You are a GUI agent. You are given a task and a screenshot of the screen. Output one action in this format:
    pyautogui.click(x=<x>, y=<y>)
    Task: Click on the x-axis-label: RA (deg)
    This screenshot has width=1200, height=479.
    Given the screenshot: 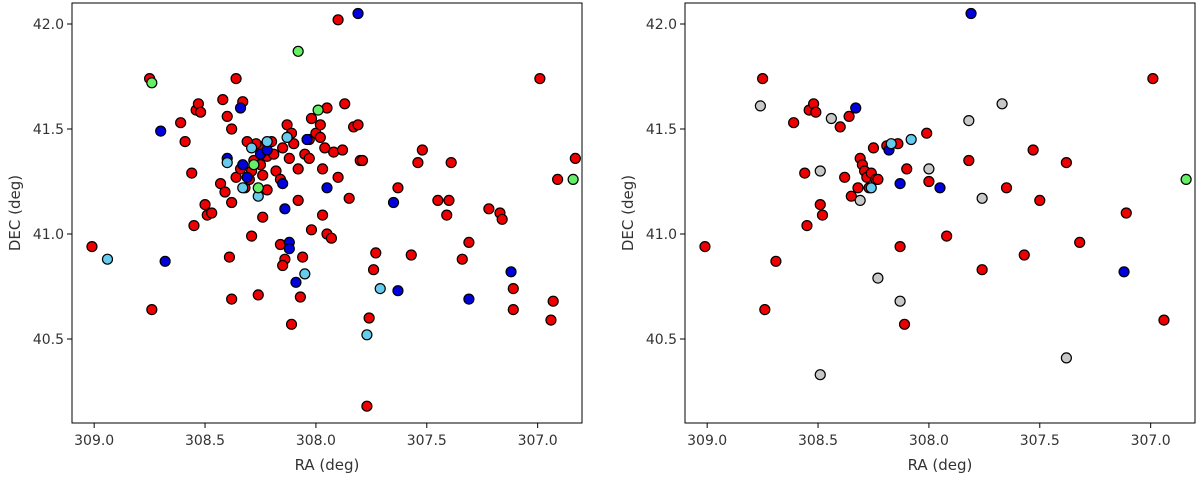 What is the action you would take?
    pyautogui.click(x=327, y=465)
    